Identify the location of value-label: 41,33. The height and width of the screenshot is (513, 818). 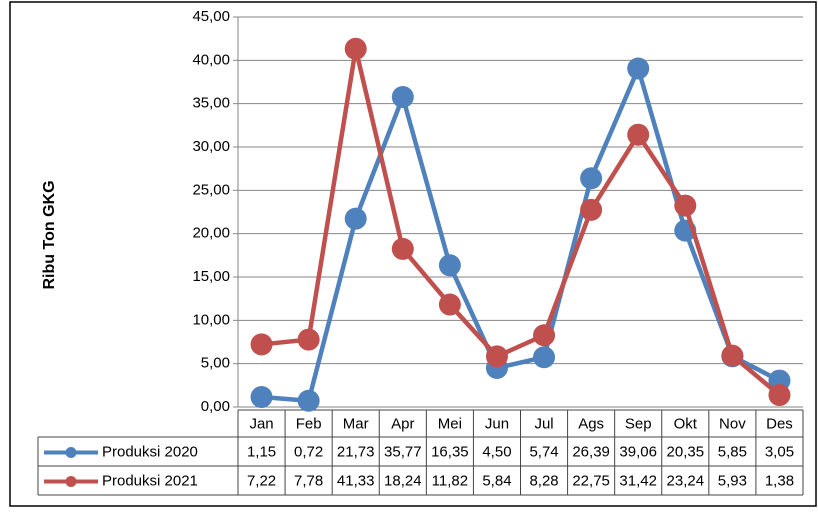
(356, 480).